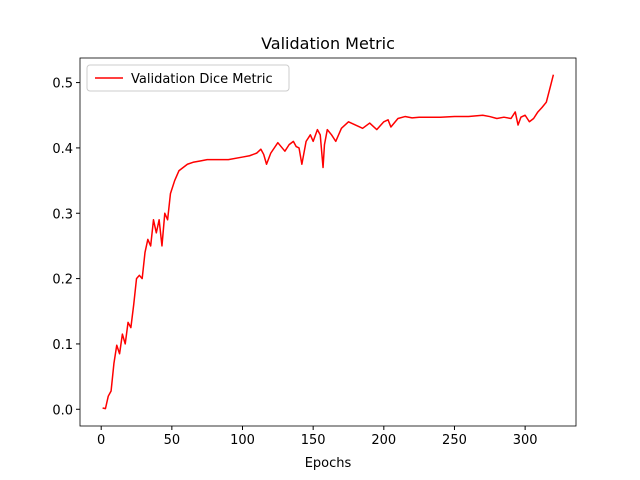 The height and width of the screenshot is (480, 640). Describe the element at coordinates (62, 149) in the screenshot. I see `y-tick-label: 0.4` at that location.